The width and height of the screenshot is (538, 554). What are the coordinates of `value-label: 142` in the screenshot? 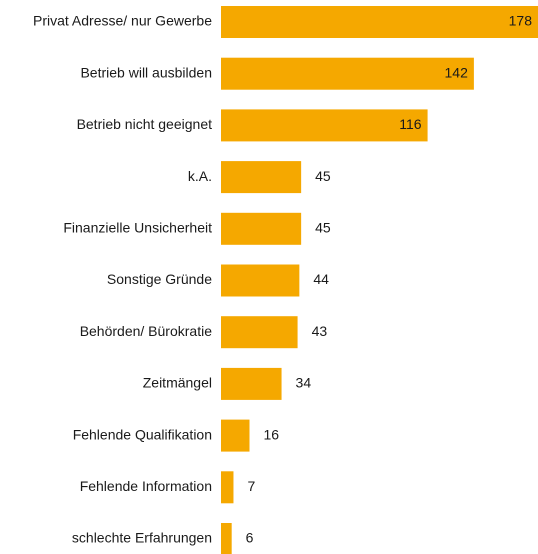 It's located at (457, 72).